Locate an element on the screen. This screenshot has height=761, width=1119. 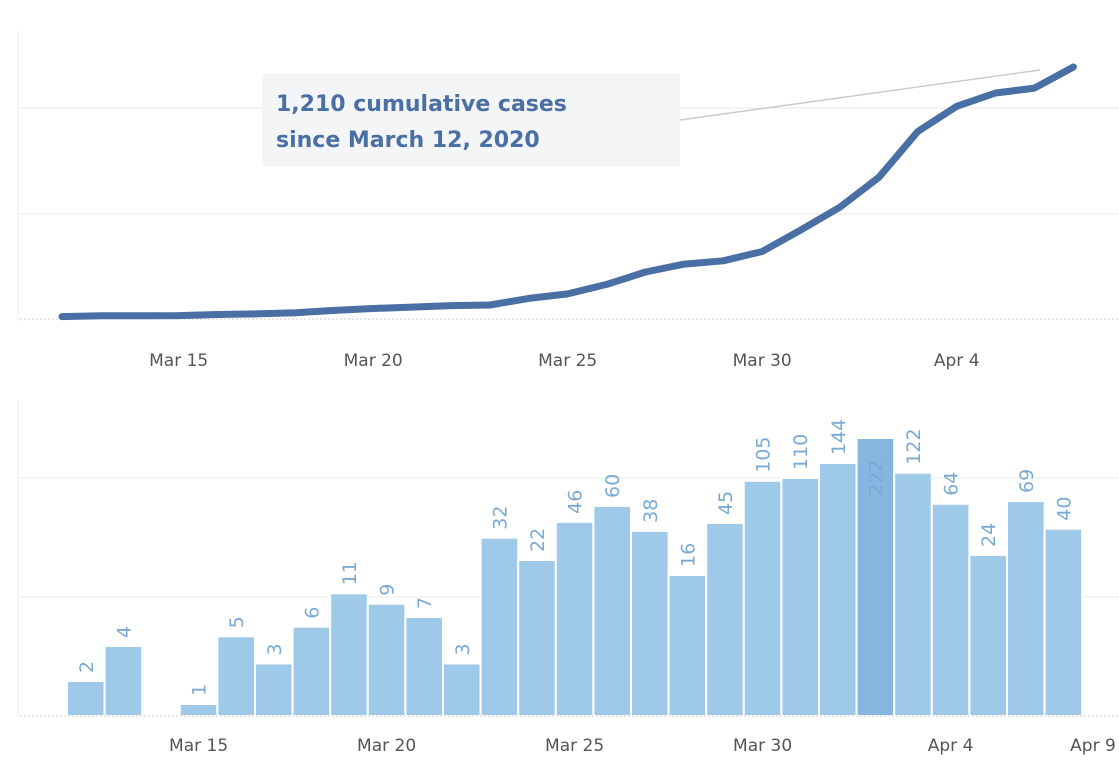
top-x-tick-label: Mar 15 is located at coordinates (178, 361).